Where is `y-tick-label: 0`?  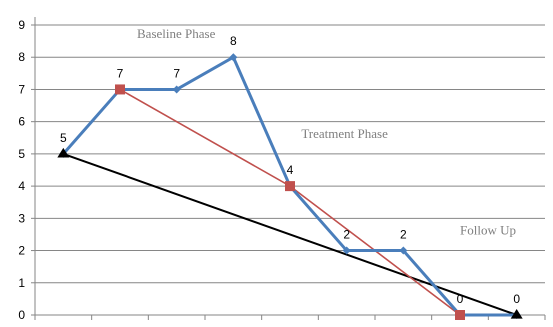 y-tick-label: 0 is located at coordinates (21, 315).